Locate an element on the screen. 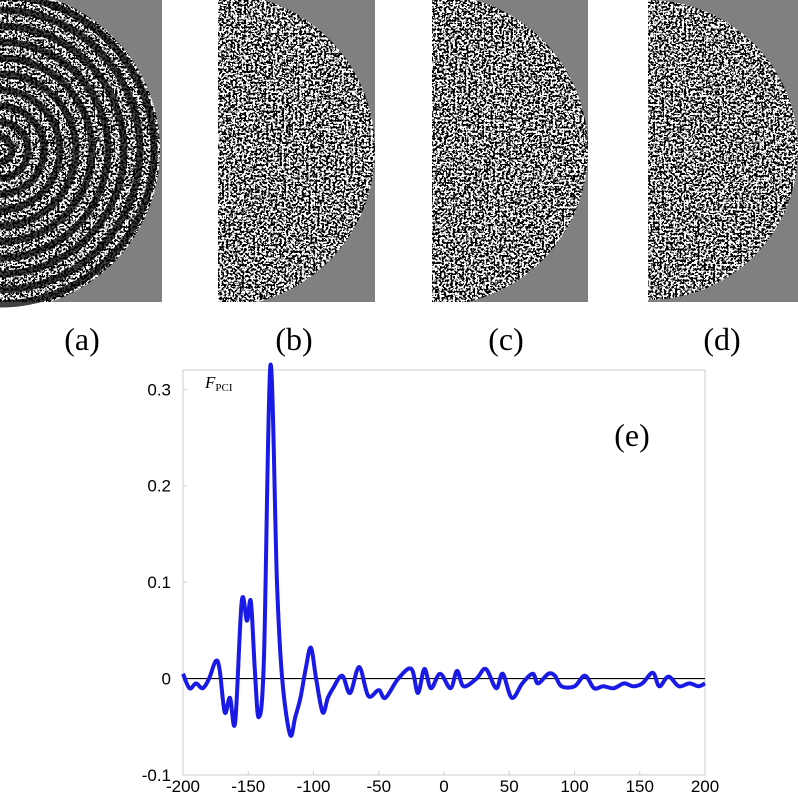 The height and width of the screenshot is (805, 798). x-tick-label: 150 is located at coordinates (640, 786).